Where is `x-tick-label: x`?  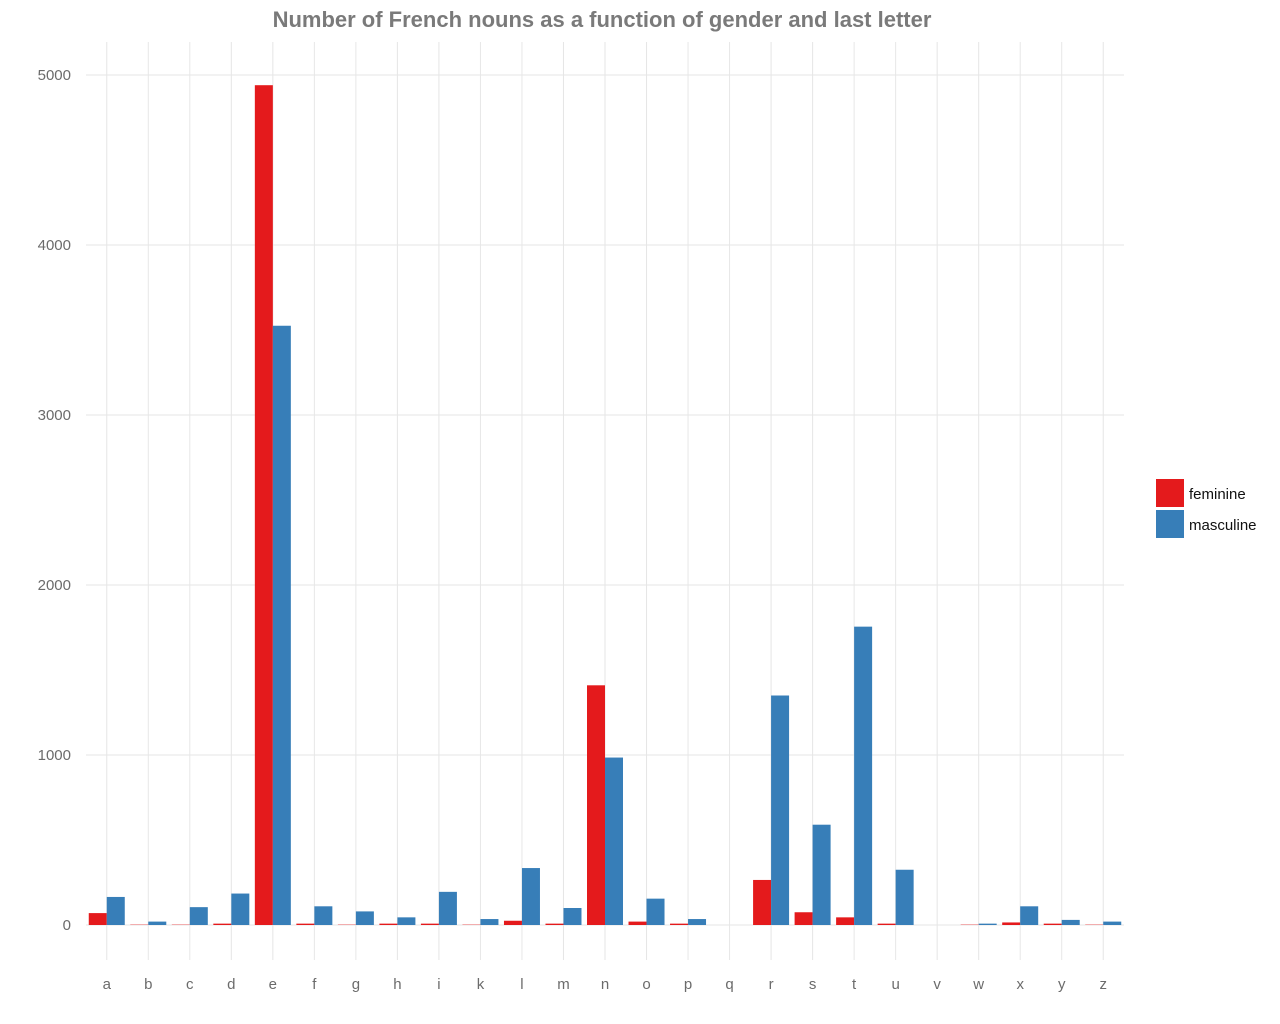
x-tick-label: x is located at coordinates (1020, 984).